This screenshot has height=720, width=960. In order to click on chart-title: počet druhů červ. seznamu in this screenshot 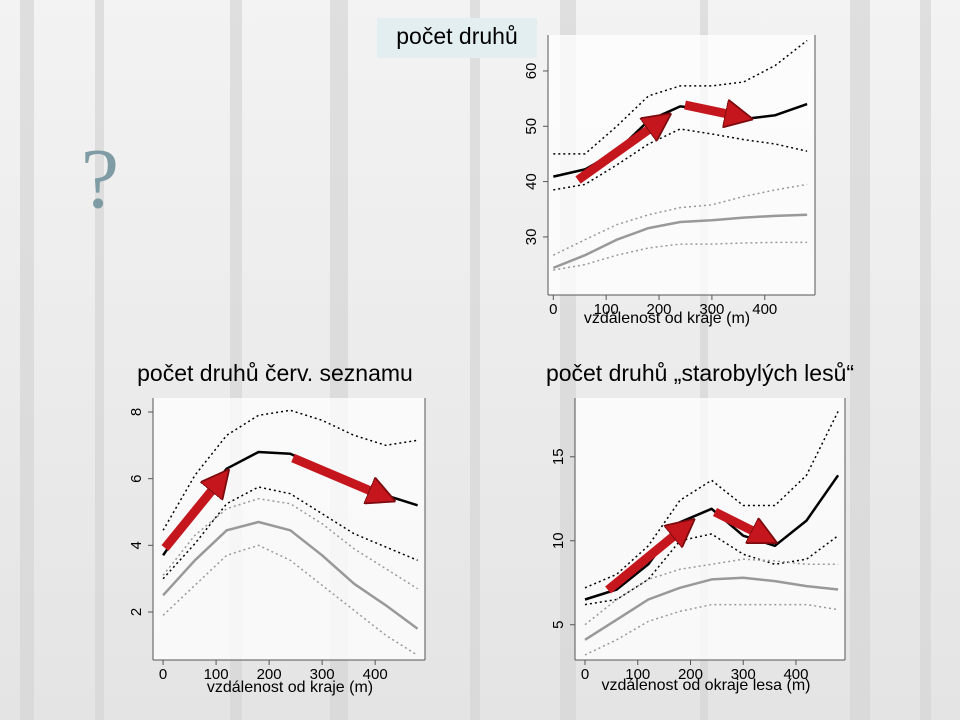, I will do `click(275, 373)`.